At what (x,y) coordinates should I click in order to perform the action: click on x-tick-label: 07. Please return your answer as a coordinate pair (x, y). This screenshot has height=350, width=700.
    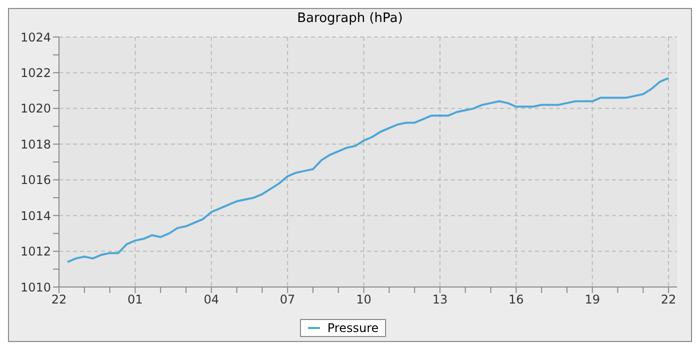
    Looking at the image, I should click on (288, 299).